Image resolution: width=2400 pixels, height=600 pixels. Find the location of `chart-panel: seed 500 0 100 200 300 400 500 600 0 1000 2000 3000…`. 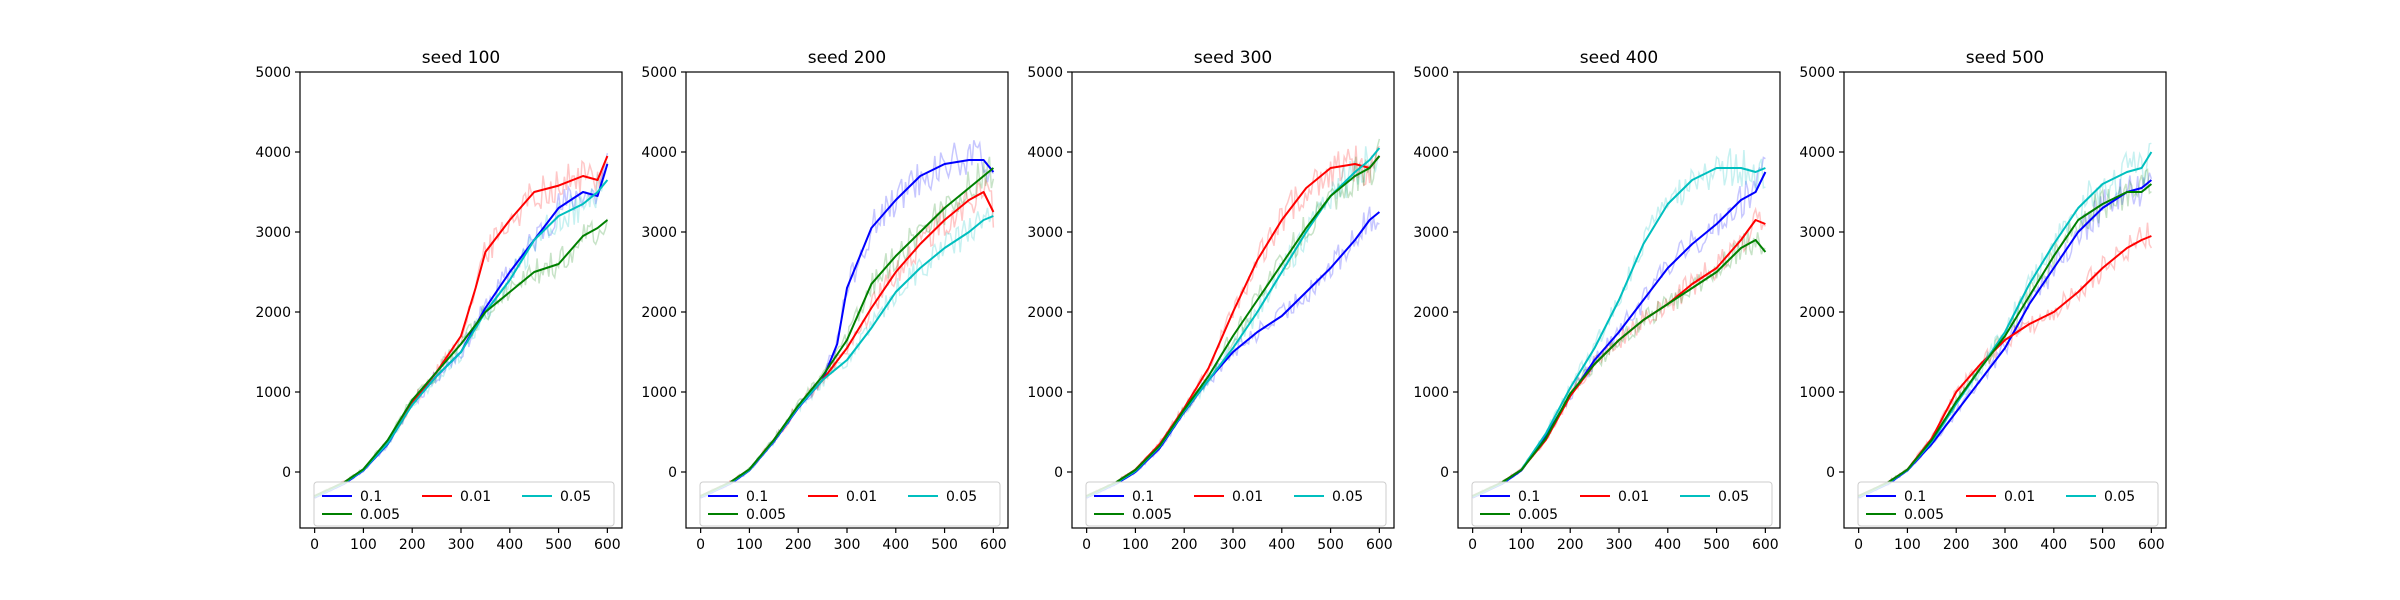

chart-panel: seed 500 0 100 200 300 400 500 600 0 1000 2000 3000… is located at coordinates (1983, 300).